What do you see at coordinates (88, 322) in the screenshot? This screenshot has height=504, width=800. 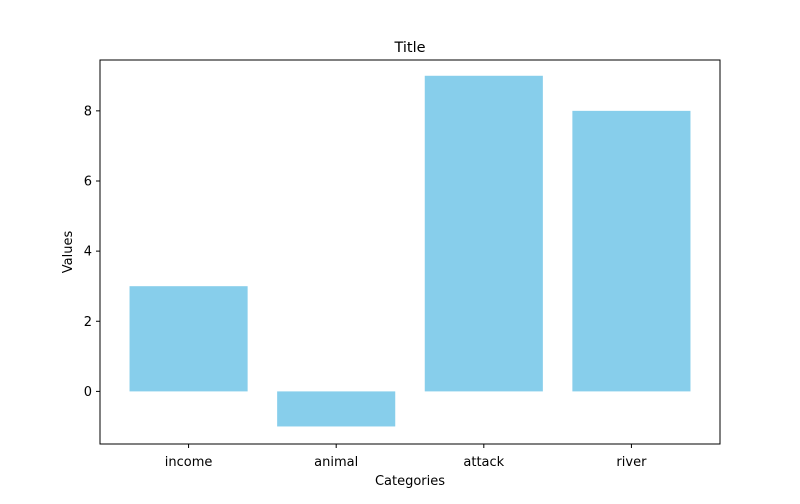 I see `y-tick-label: 2` at bounding box center [88, 322].